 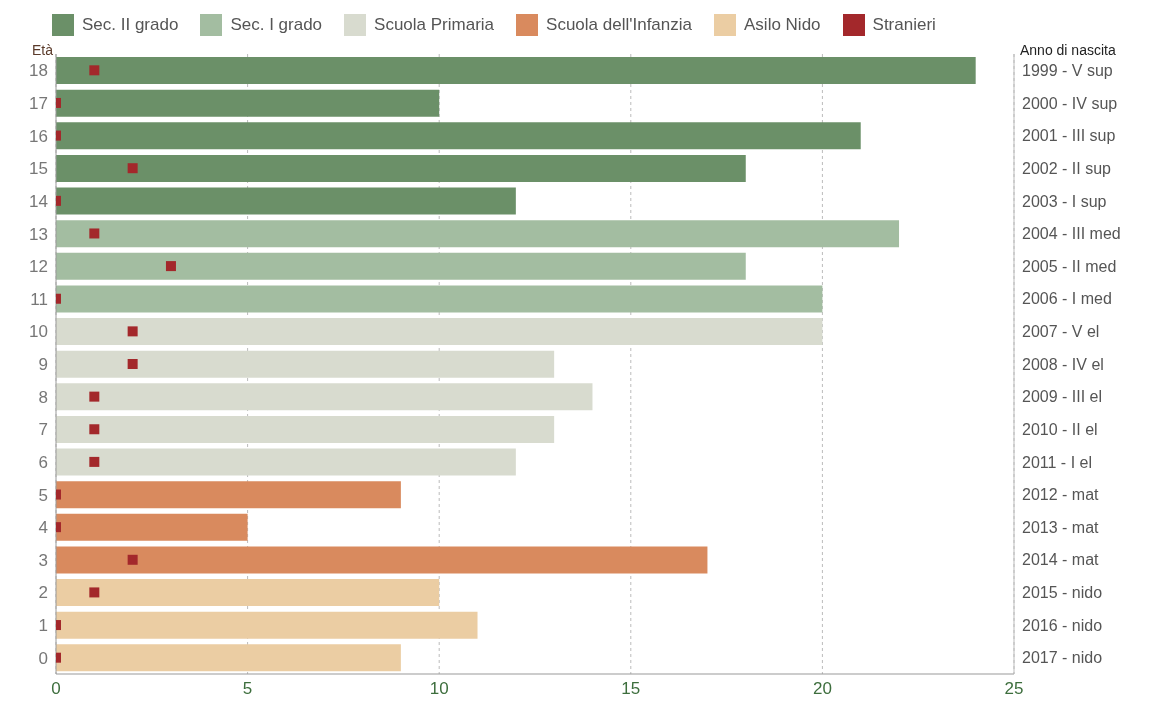 What do you see at coordinates (43, 430) in the screenshot?
I see `y-tick-label: 7` at bounding box center [43, 430].